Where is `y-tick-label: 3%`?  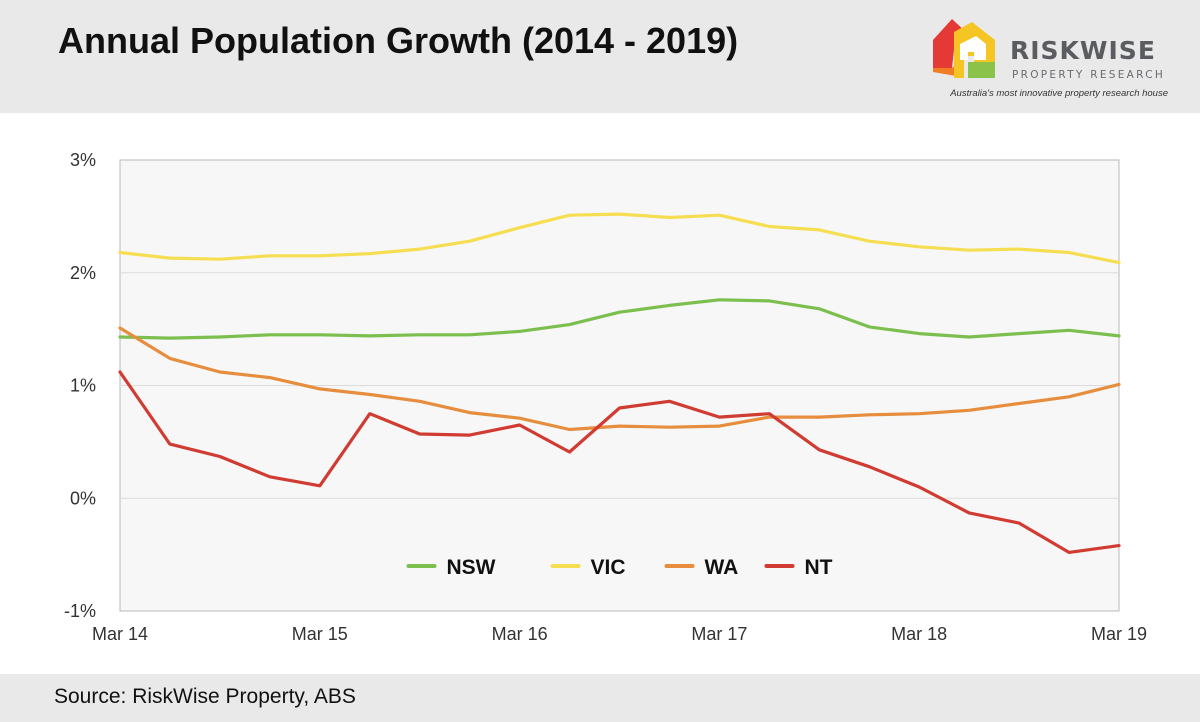 y-tick-label: 3% is located at coordinates (83, 160).